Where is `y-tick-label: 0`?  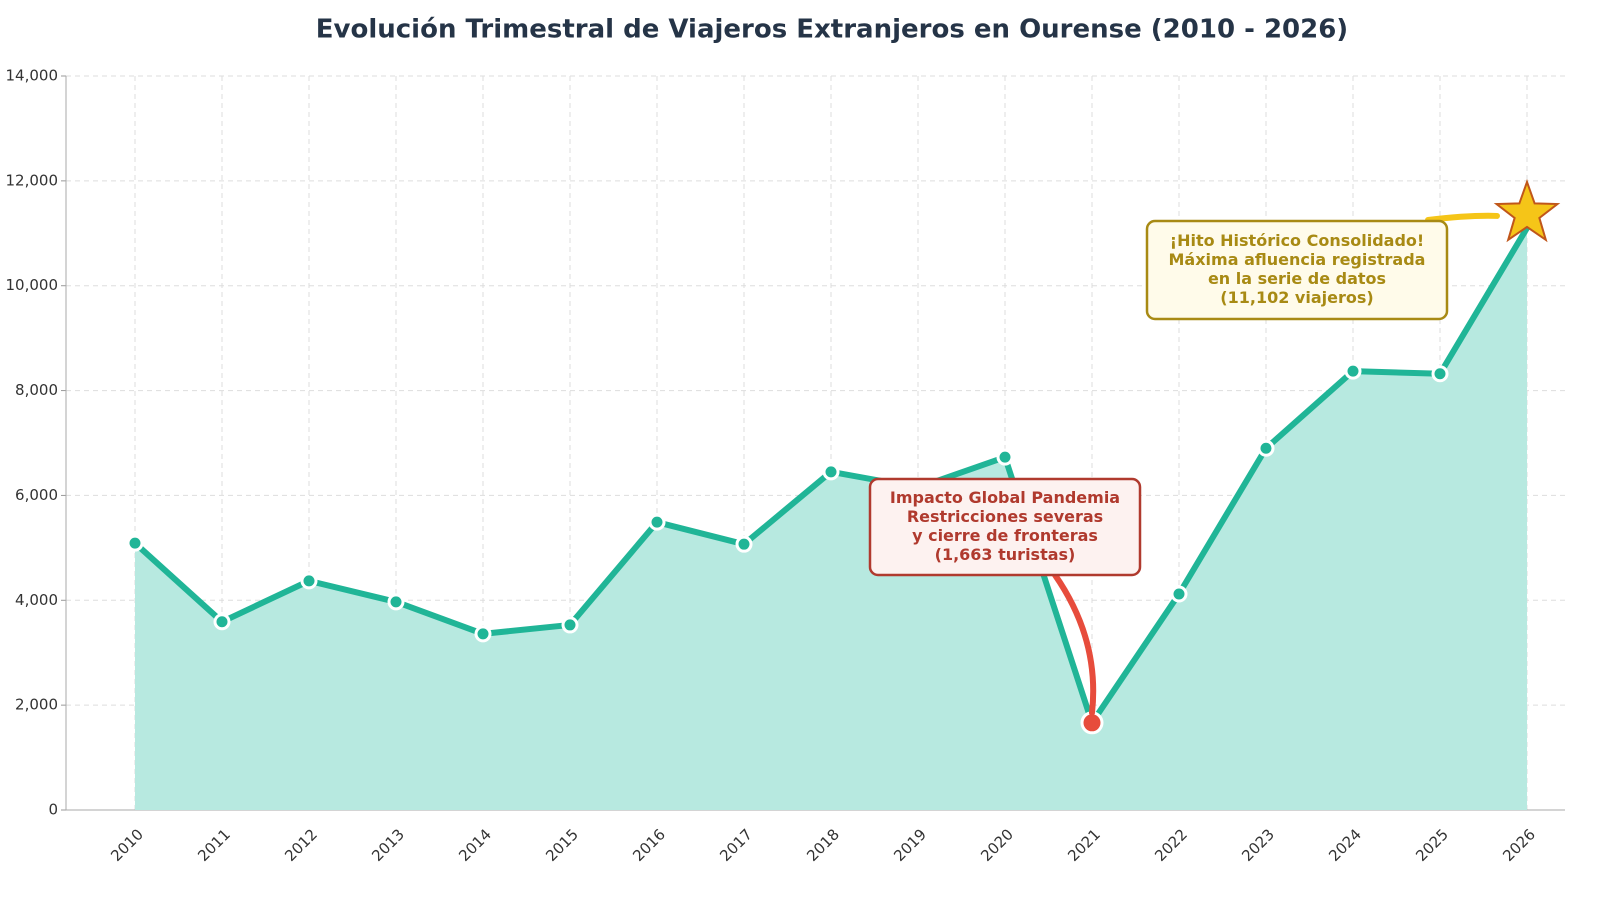 y-tick-label: 0 is located at coordinates (53, 810).